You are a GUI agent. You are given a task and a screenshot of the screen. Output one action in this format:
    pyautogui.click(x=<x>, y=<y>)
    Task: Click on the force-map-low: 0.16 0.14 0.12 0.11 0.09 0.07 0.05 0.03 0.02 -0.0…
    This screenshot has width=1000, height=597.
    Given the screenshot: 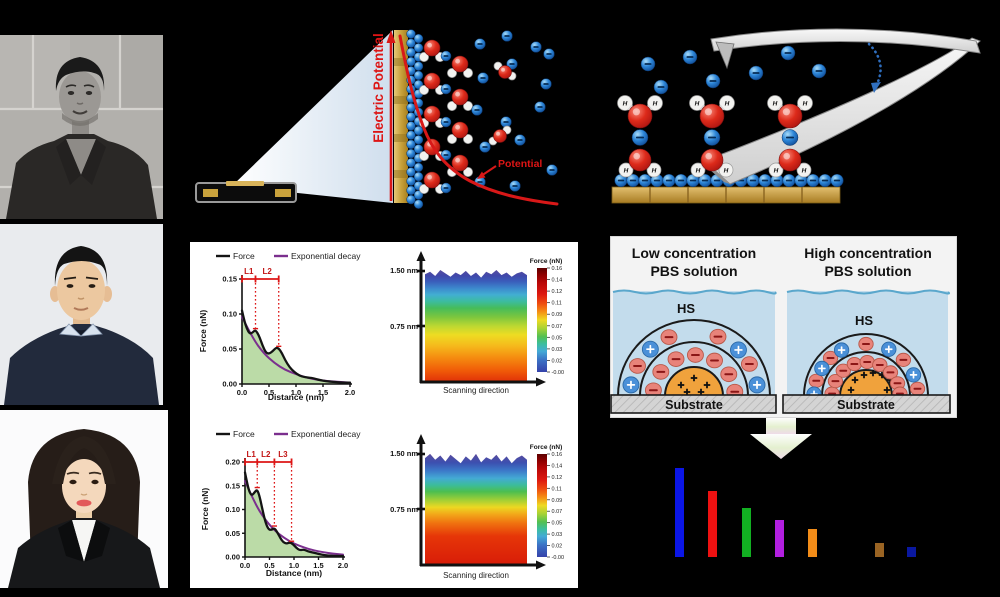 What is the action you would take?
    pyautogui.click(x=490, y=319)
    